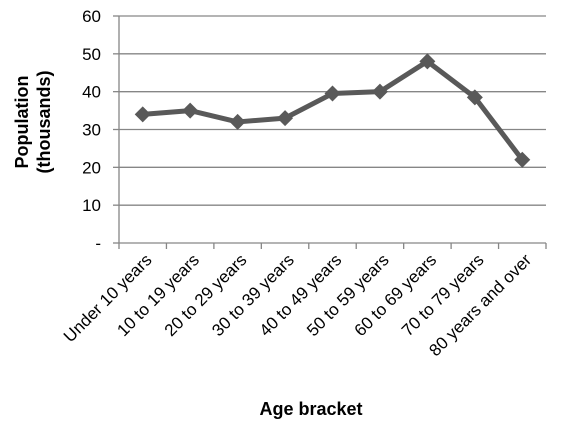 Image resolution: width=566 pixels, height=421 pixels. Describe the element at coordinates (22, 122) in the screenshot. I see `y-axis-title-line-1: Population` at that location.